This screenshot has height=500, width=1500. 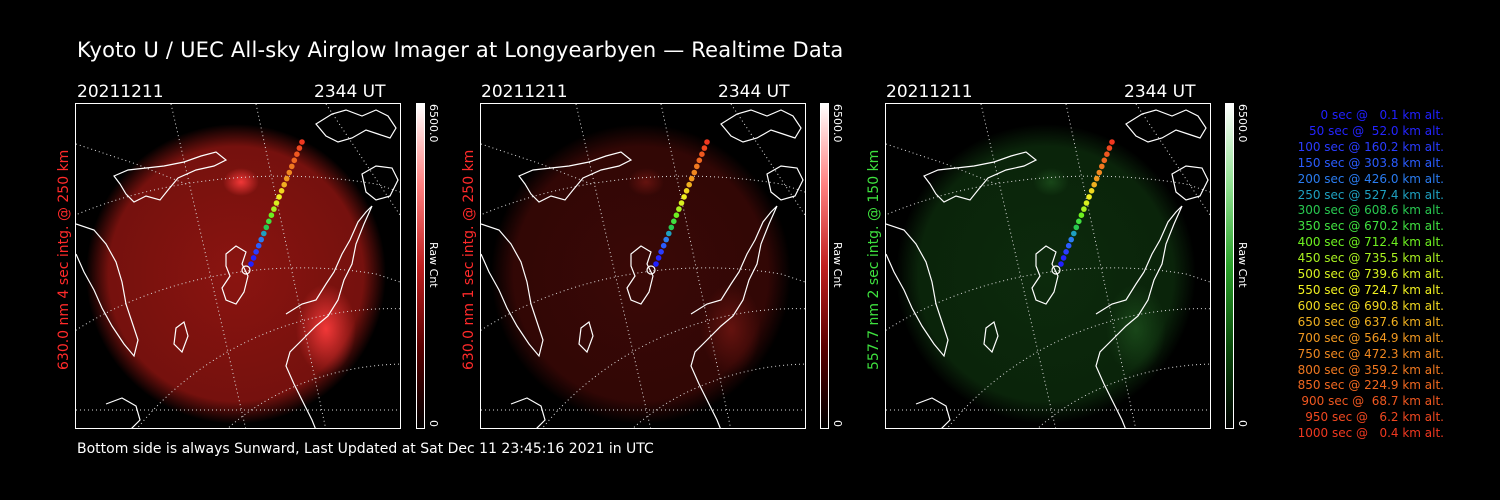 What do you see at coordinates (1370, 321) in the screenshot?
I see `legend-entry: 650 sec @ 637.6 km alt.` at bounding box center [1370, 321].